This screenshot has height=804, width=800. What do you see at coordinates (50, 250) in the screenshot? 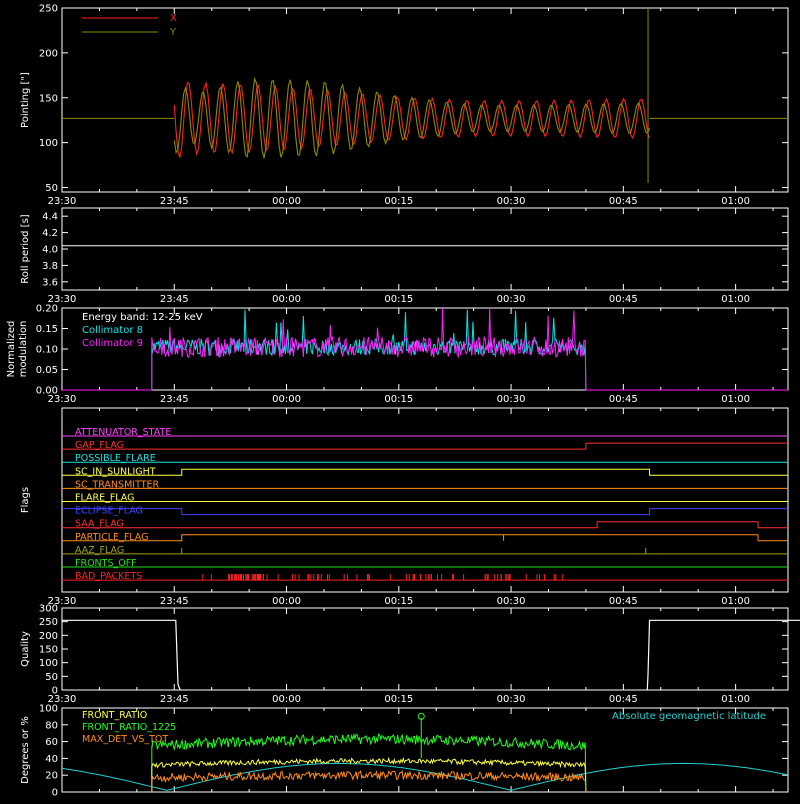
I see `y-tick-label: 4.0` at bounding box center [50, 250].